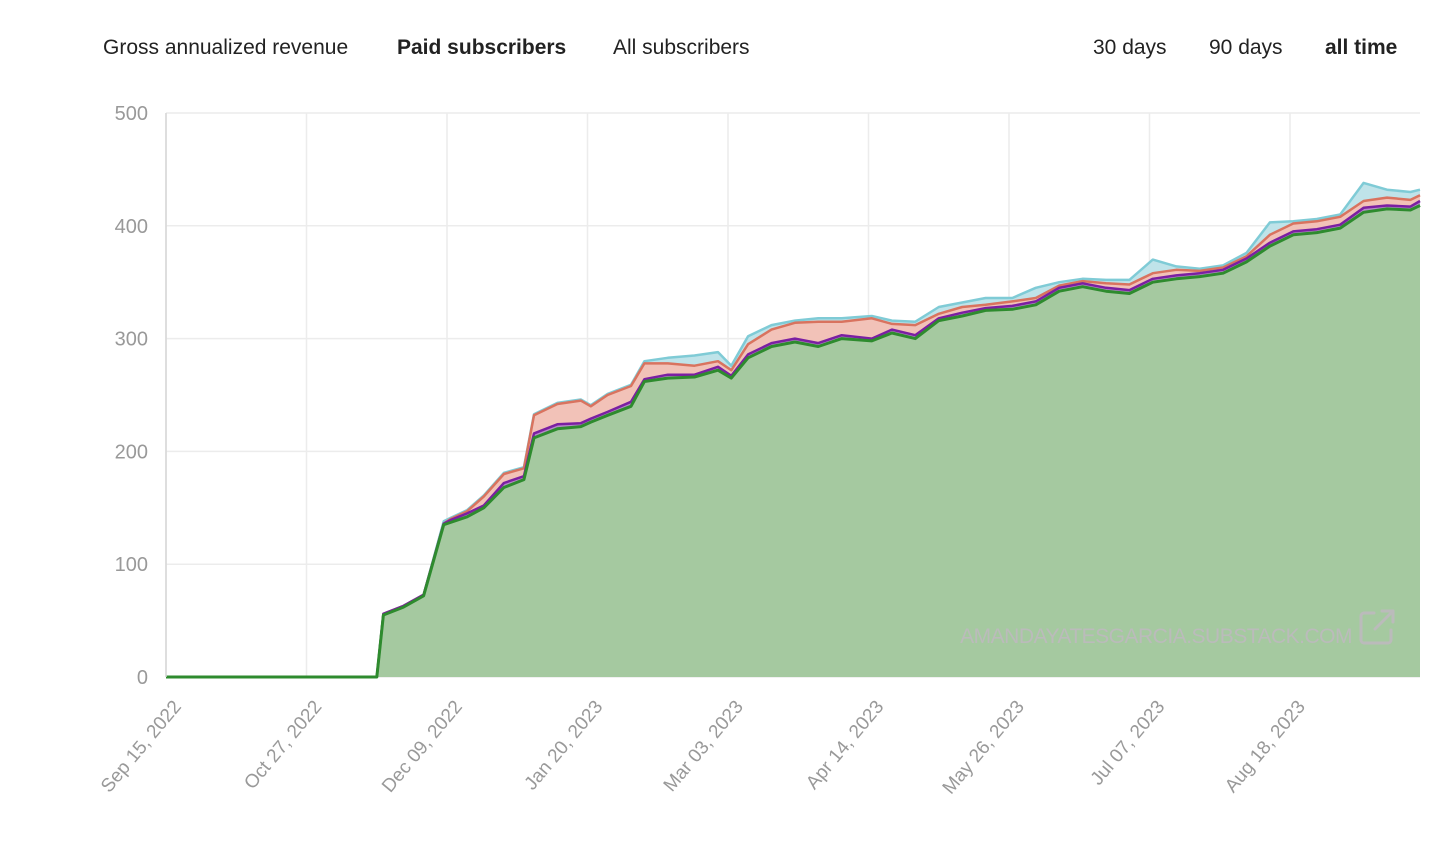 This screenshot has height=860, width=1456. What do you see at coordinates (1128, 743) in the screenshot?
I see `x-tick-label: Jul 07, 2023` at bounding box center [1128, 743].